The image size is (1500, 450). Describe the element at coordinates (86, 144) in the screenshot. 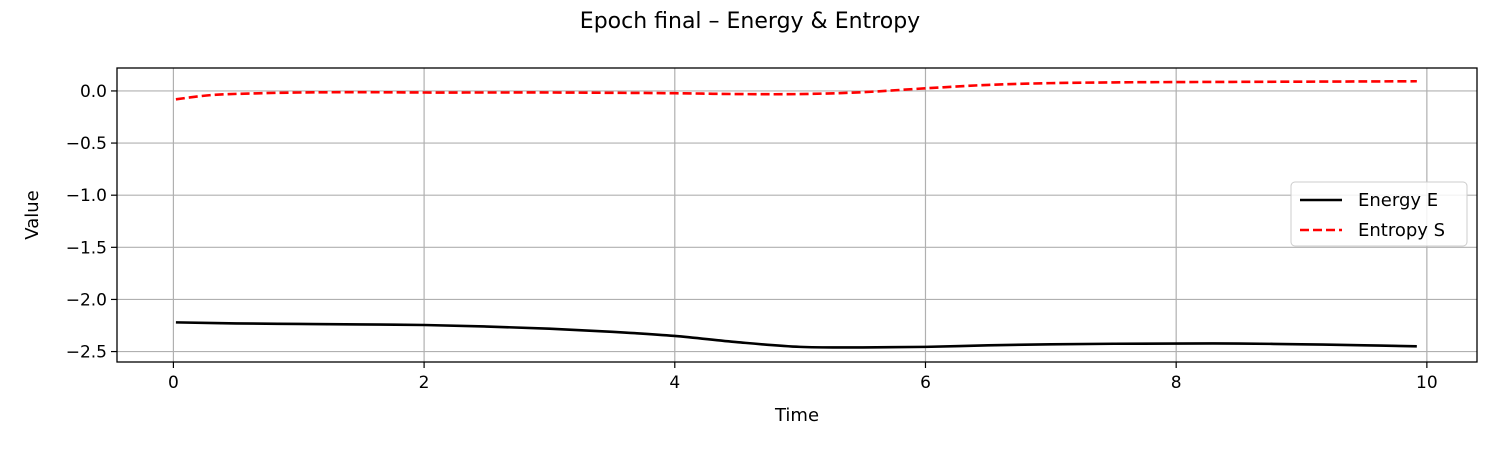

I see `y-tick-label: −0.5` at that location.